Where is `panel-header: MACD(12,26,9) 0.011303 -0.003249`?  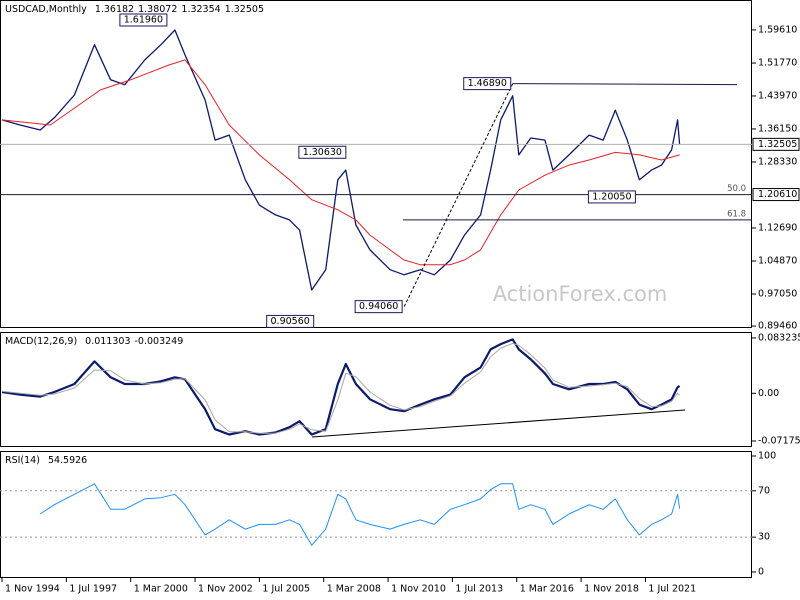
panel-header: MACD(12,26,9) 0.011303 -0.003249 is located at coordinates (94, 341).